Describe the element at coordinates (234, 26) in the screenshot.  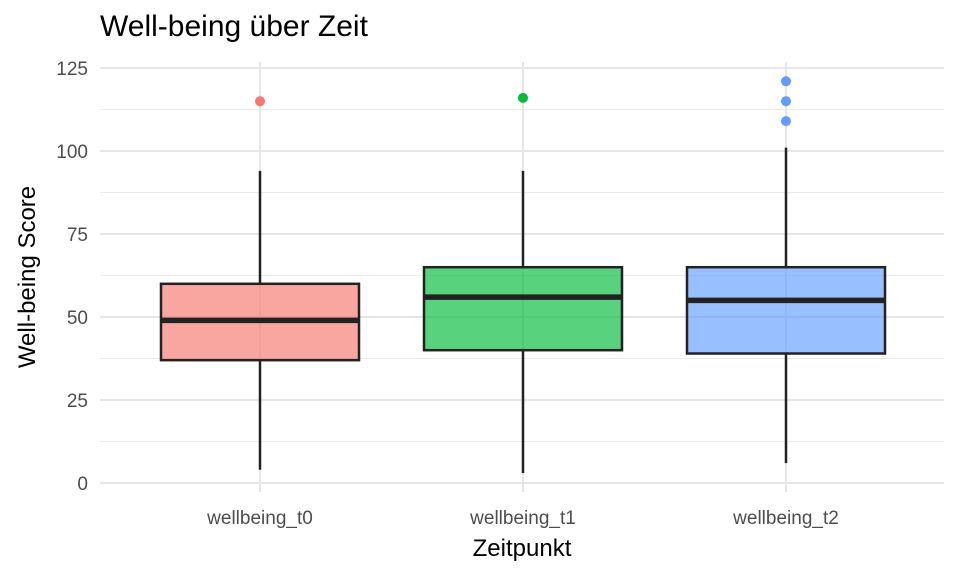
I see `chart-title: Well-being über Zeit` at that location.